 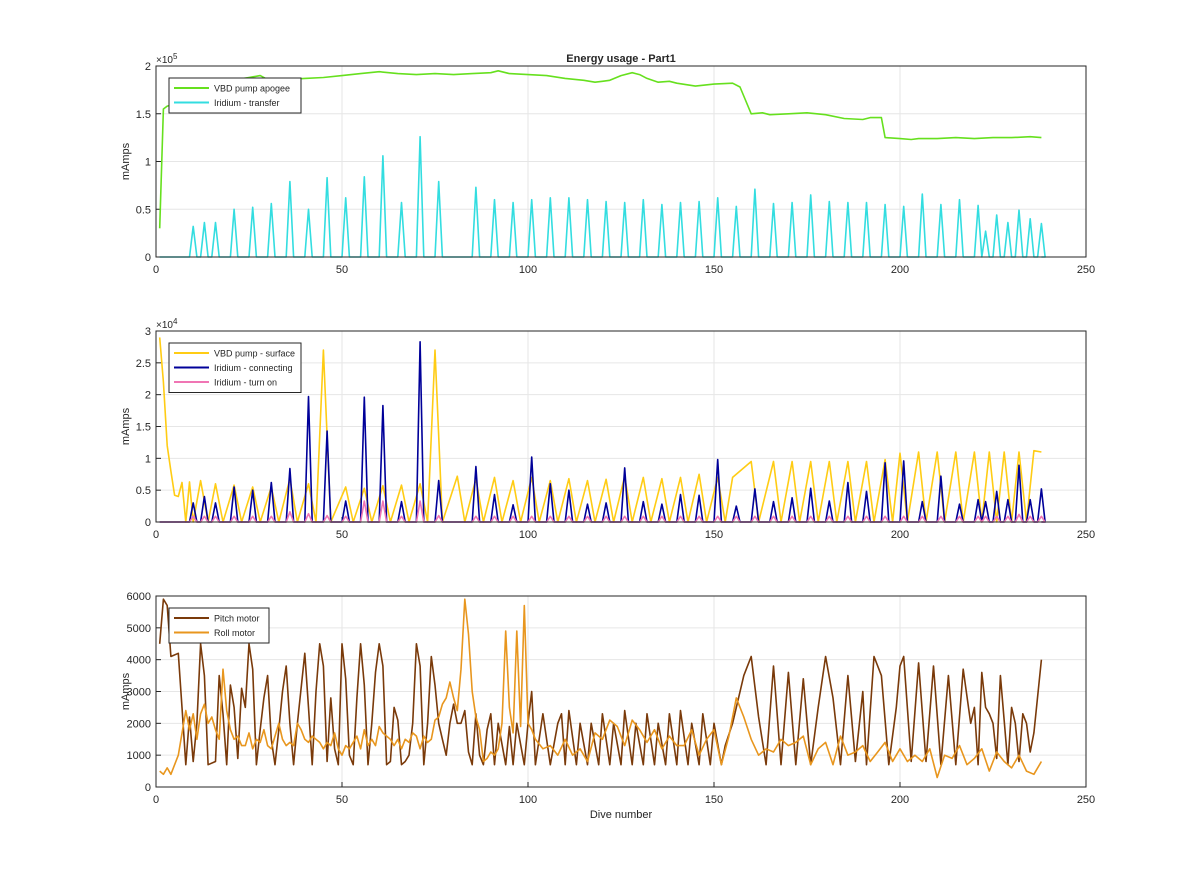 I want to click on legend: Pitch motor Roll motor, so click(x=219, y=625).